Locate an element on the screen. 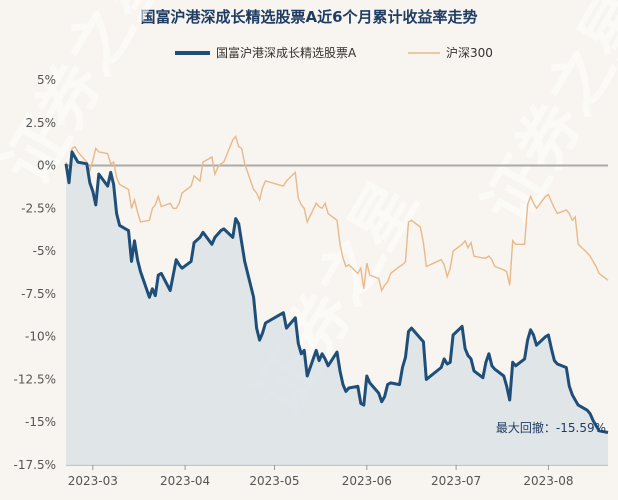 The width and height of the screenshot is (618, 500). x-tick-label: 2023-06 is located at coordinates (367, 481).